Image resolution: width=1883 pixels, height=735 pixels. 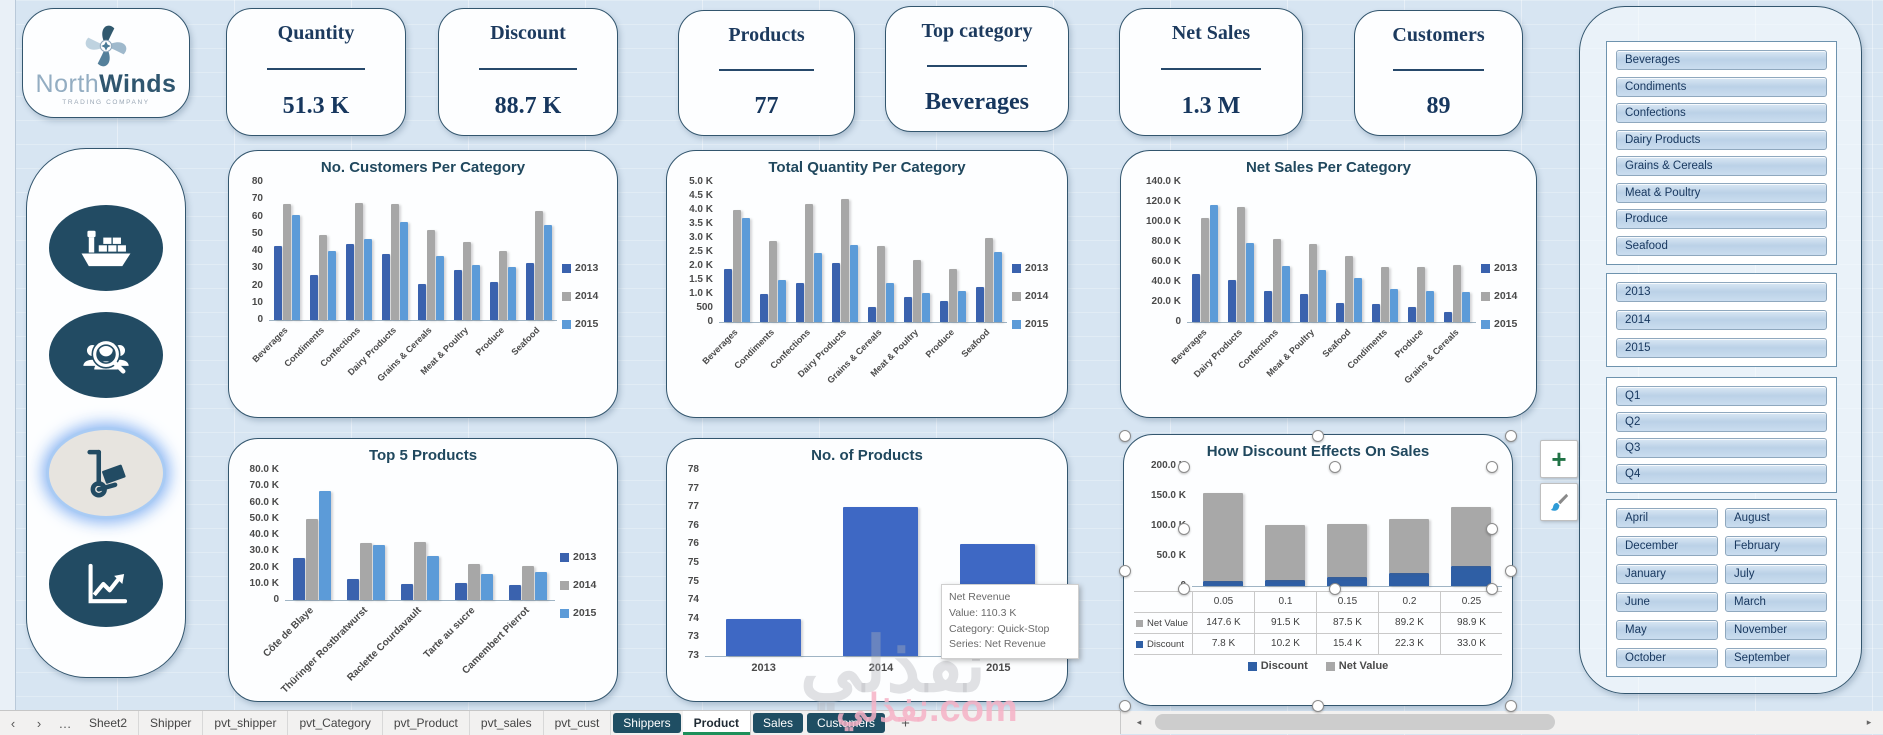 I want to click on slicer-item-december: December, so click(x=1667, y=546).